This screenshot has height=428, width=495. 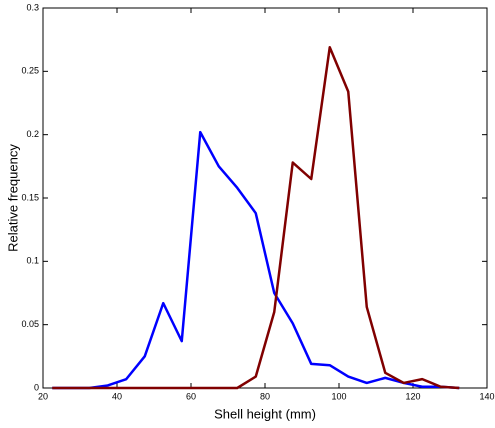 I want to click on y-tick-label: 0.15, so click(x=30, y=197).